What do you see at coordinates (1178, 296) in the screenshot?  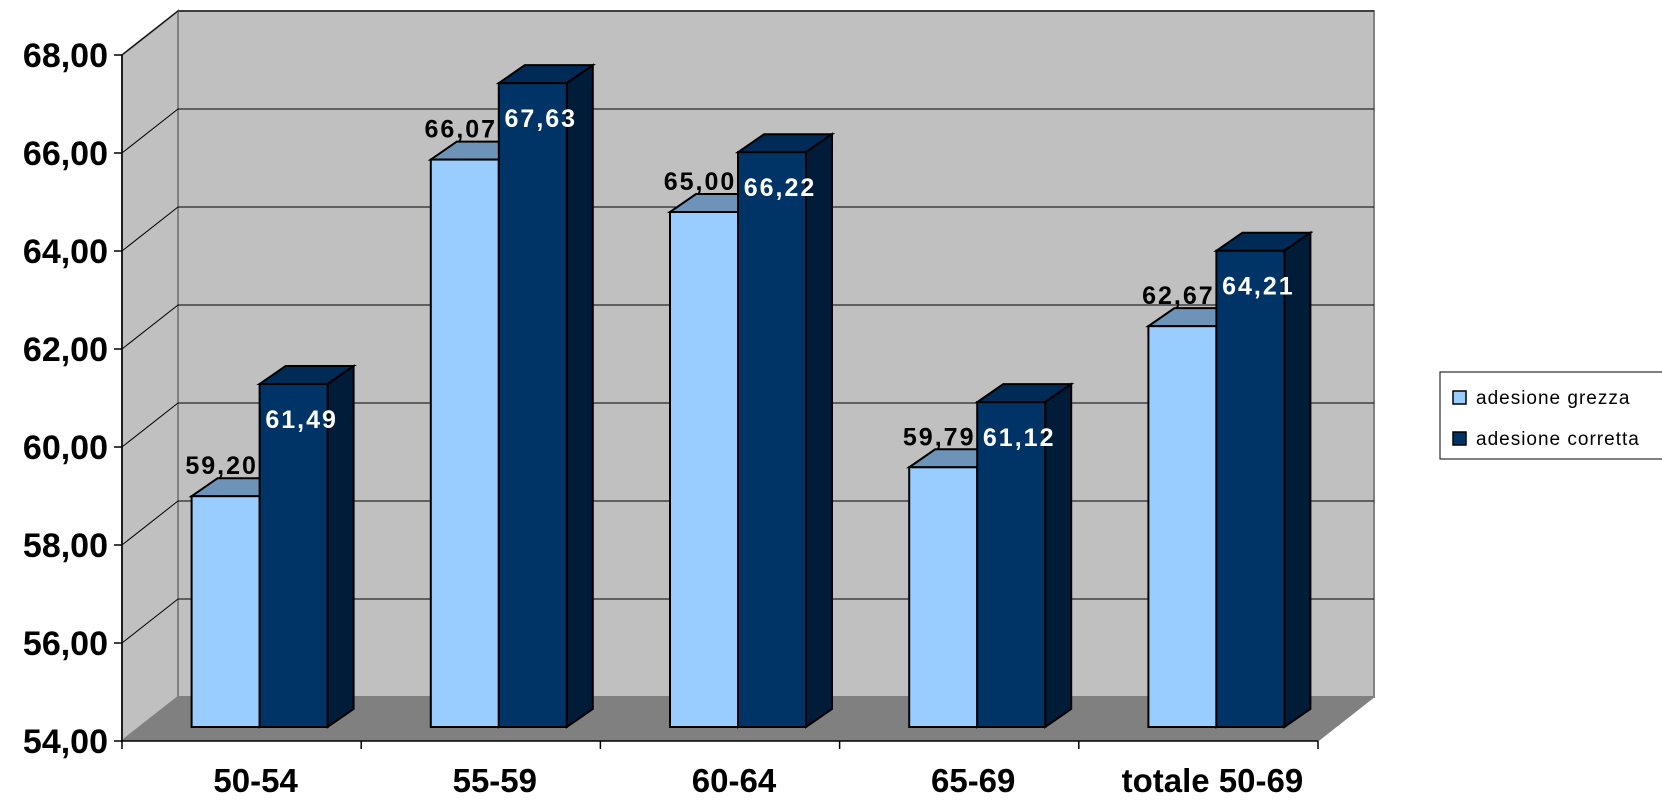 I see `data-label-grezza: 62,67` at bounding box center [1178, 296].